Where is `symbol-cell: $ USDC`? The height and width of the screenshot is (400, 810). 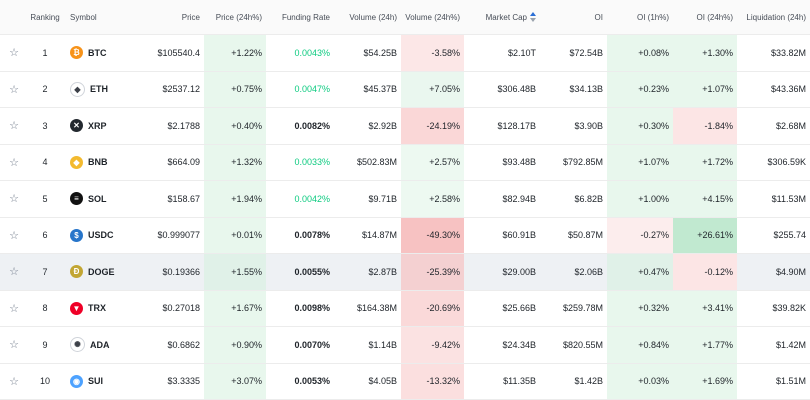 symbol-cell: $ USDC is located at coordinates (104, 236).